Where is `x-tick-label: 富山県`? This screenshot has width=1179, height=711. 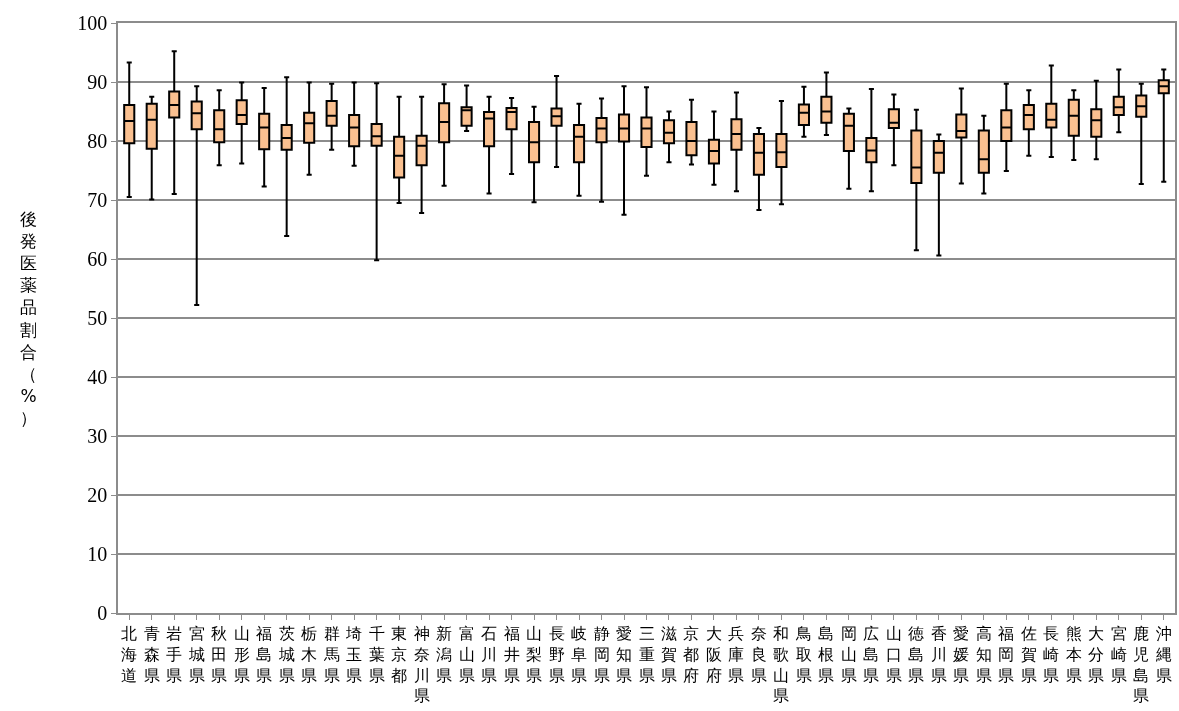
x-tick-label: 富山県 is located at coordinates (466, 654).